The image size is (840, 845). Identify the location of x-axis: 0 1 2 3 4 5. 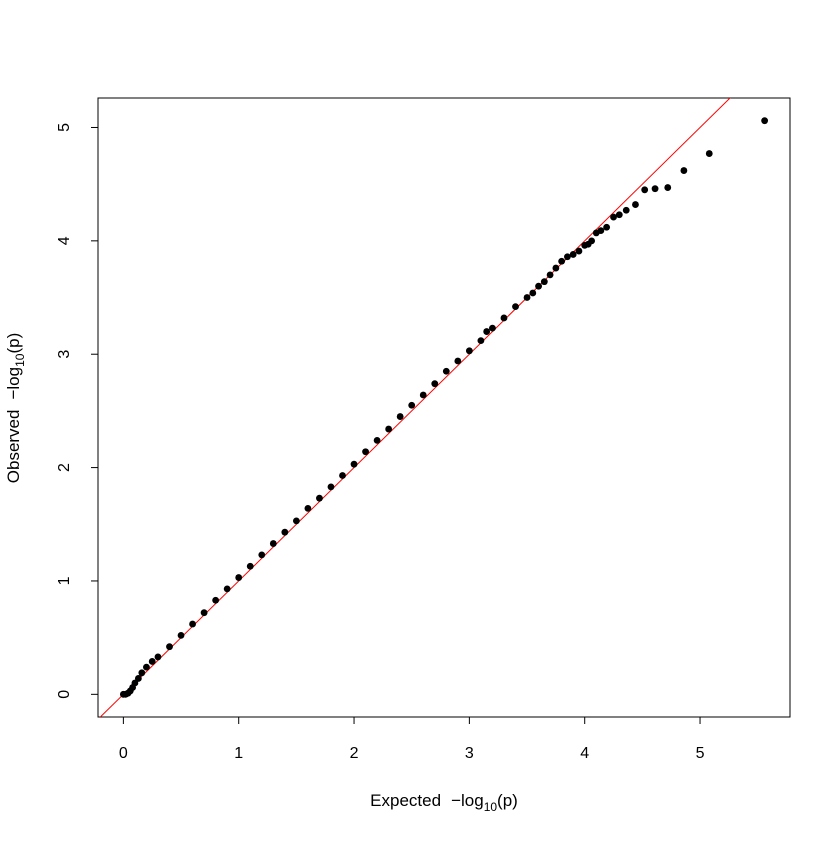
(412, 739).